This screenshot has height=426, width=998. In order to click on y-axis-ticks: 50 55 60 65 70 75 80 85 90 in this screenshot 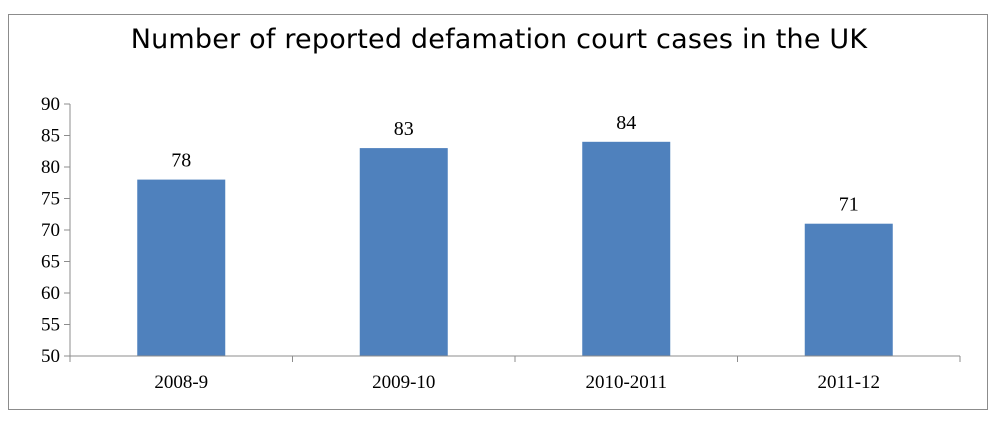, I will do `click(55, 230)`.